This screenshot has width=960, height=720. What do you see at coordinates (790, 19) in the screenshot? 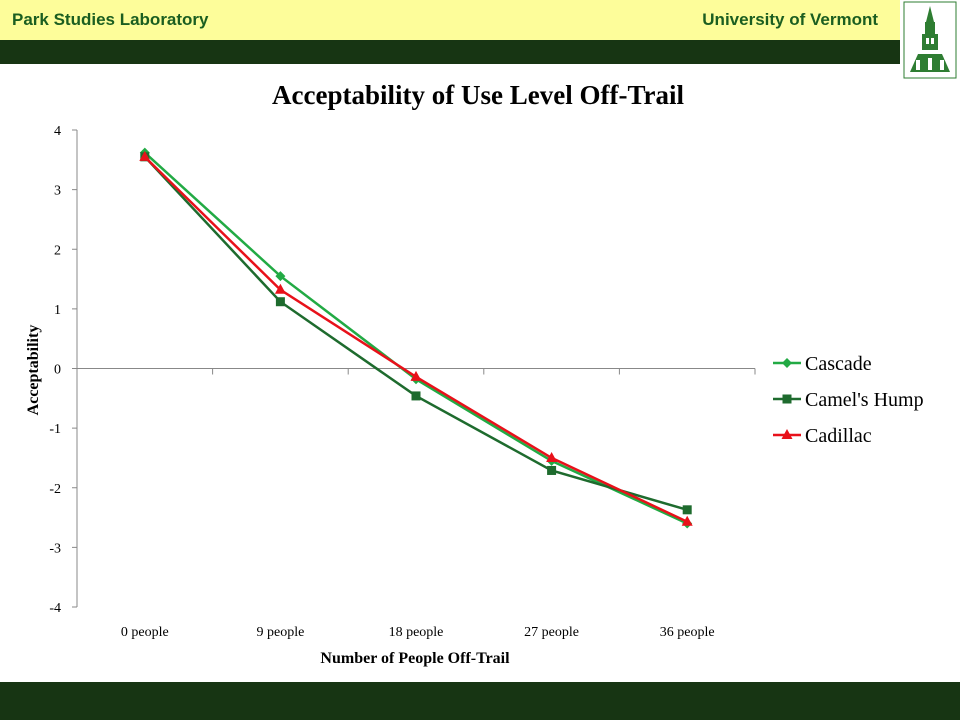
I see `university-name: University of Vermont` at bounding box center [790, 19].